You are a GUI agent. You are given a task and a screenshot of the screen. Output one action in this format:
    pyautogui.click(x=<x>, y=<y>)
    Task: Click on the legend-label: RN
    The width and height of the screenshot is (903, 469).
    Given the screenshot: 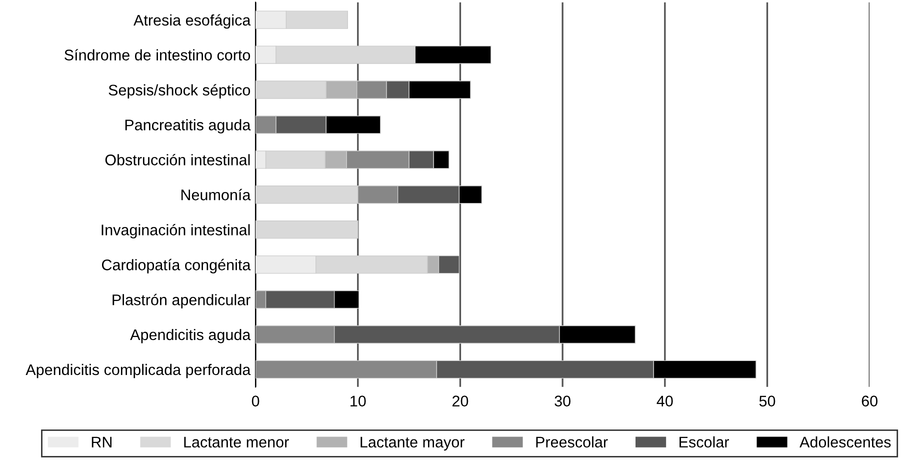 What is the action you would take?
    pyautogui.click(x=102, y=442)
    